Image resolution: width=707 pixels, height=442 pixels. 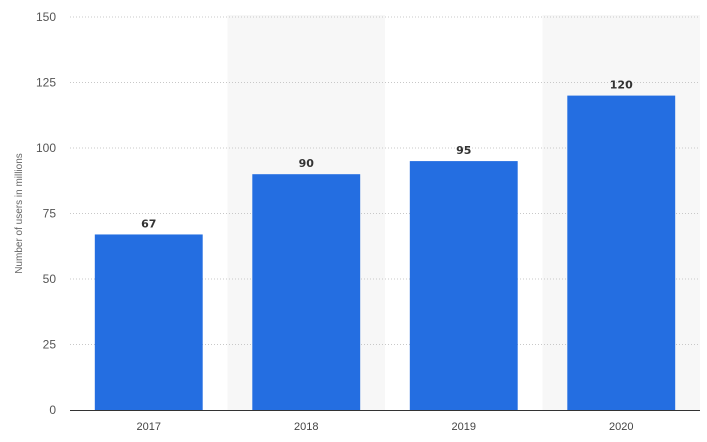 I want to click on x-axis-ticks: 2017 2018 2019 2020, so click(x=385, y=427).